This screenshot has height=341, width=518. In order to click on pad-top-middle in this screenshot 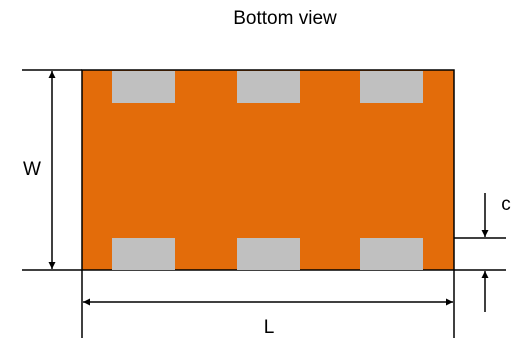, I will do `click(268, 87)`.